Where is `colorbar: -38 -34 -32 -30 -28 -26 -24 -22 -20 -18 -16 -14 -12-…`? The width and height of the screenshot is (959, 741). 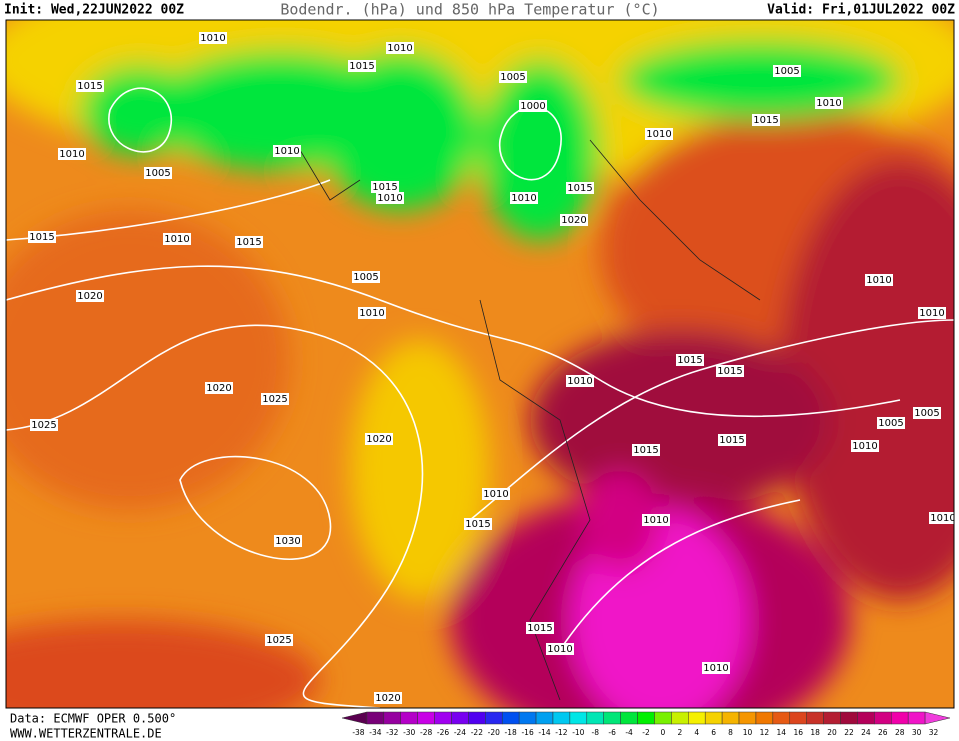 colorbar: -38 -34 -32 -30 -28 -26 -24 -22 -20 -18 -16 -14 -12-… is located at coordinates (646, 724).